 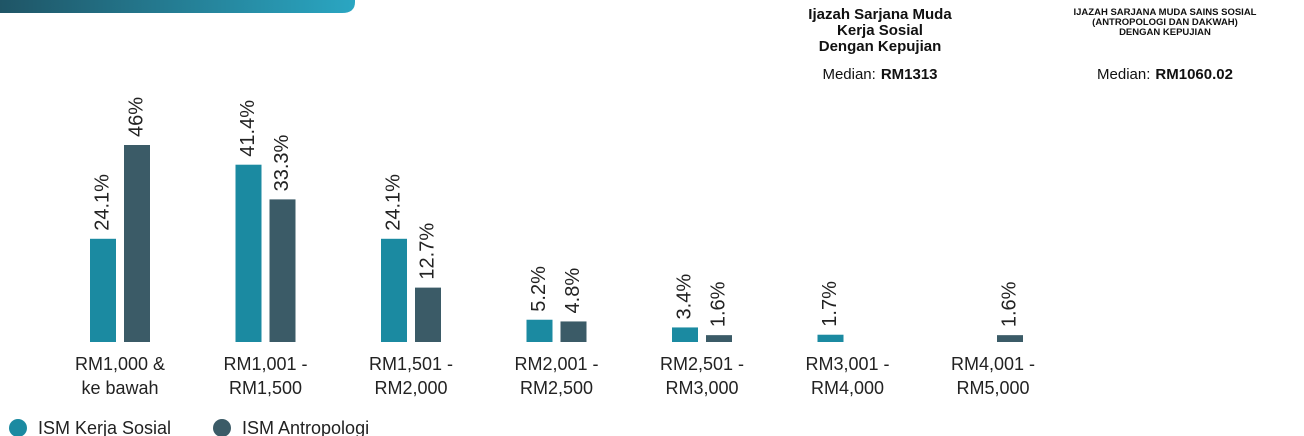 I want to click on legend-label: ISM Kerja Sosial, so click(x=104, y=427).